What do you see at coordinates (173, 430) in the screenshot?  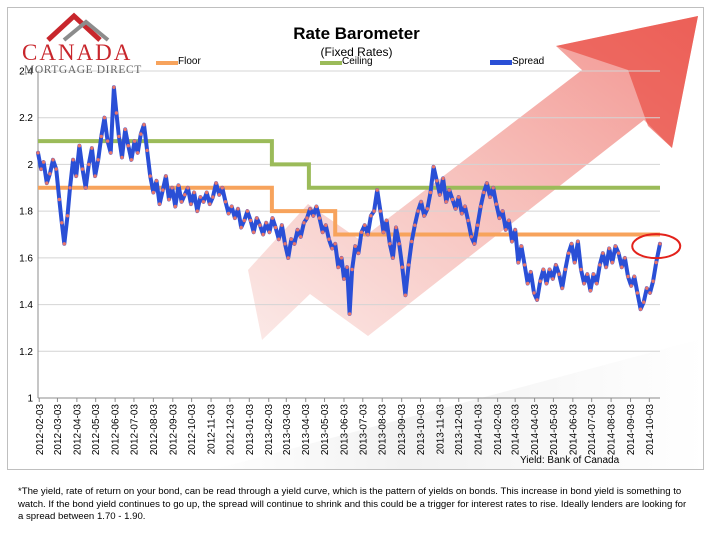 I see `x-tick-label: 2012-09-03` at bounding box center [173, 430].